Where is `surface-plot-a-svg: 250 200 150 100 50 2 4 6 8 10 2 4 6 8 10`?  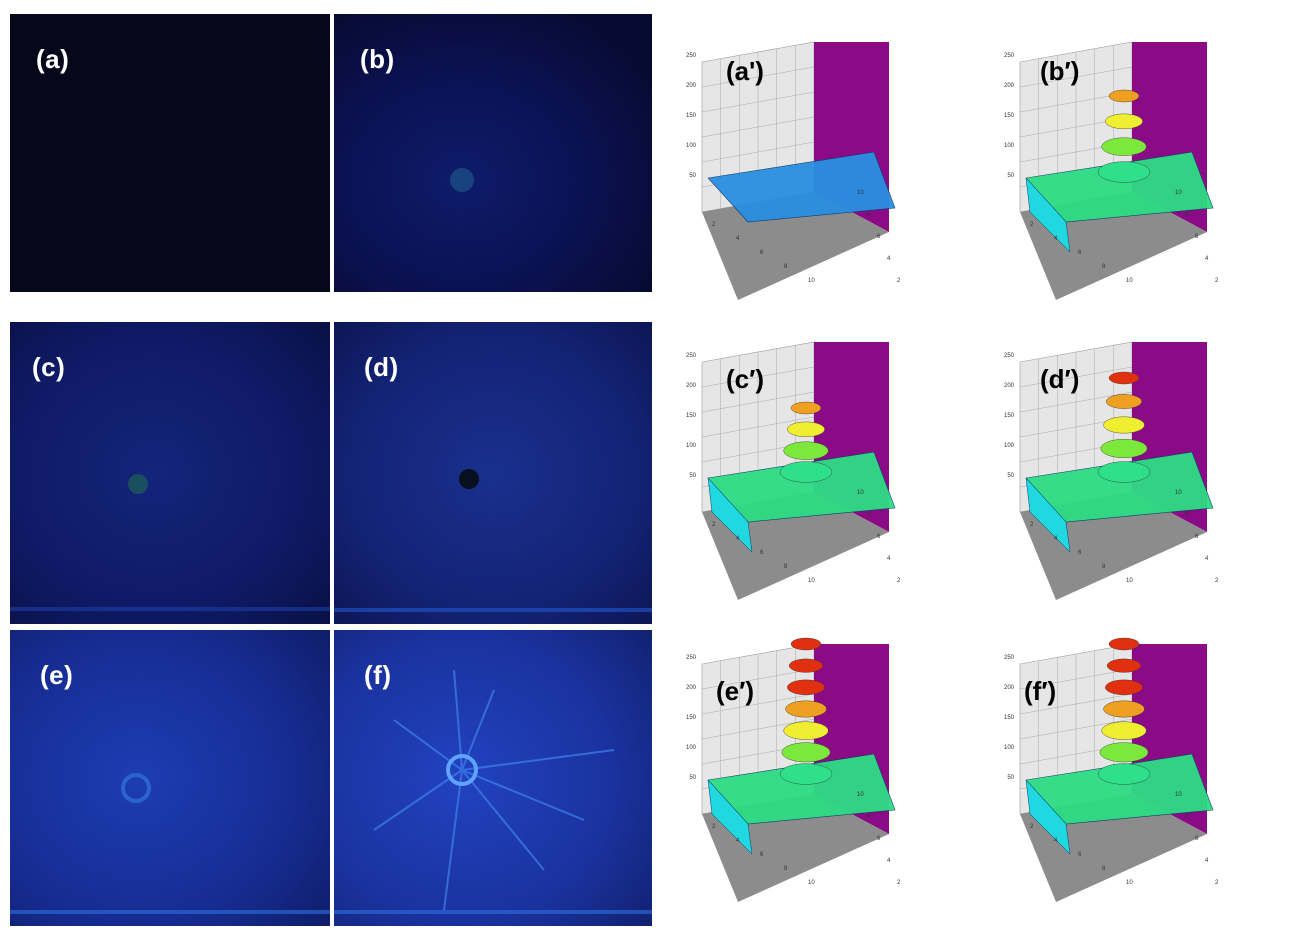 surface-plot-a-svg: 250 200 150 100 50 2 4 6 8 10 2 4 6 8 10 is located at coordinates (793, 170).